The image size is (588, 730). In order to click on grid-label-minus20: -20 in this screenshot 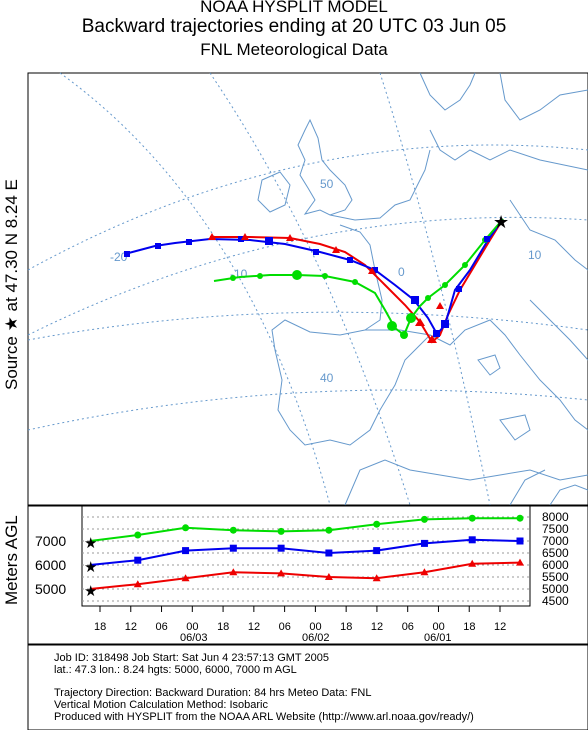, I will do `click(119, 257)`.